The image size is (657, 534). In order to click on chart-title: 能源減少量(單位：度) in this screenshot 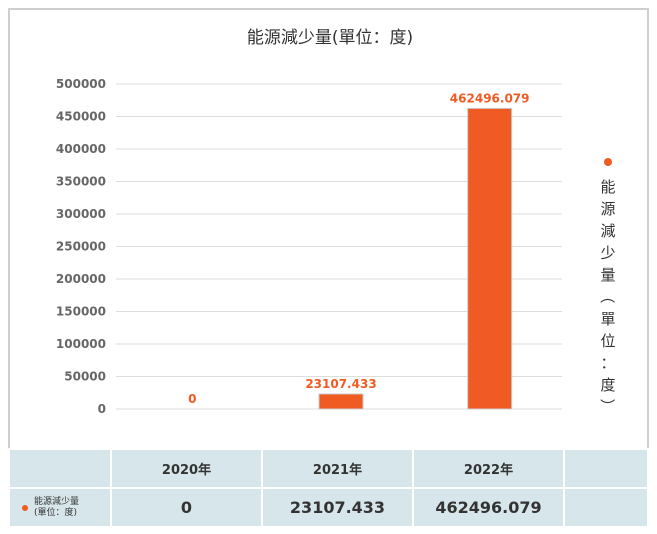, I will do `click(330, 38)`.